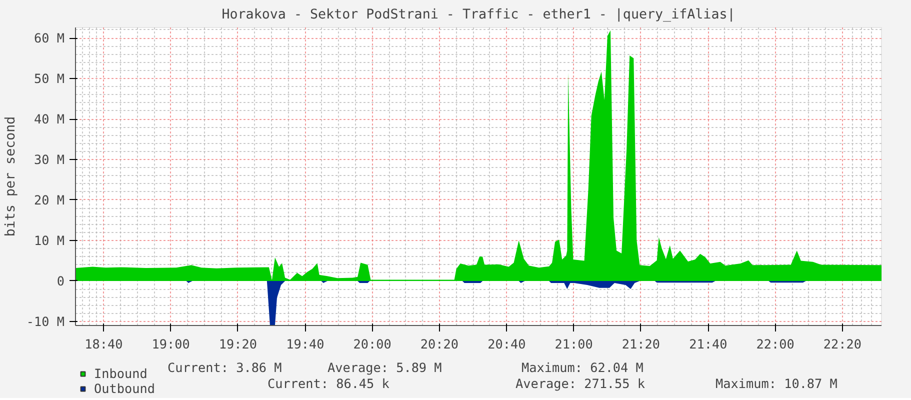 Image resolution: width=911 pixels, height=400 pixels. What do you see at coordinates (124, 388) in the screenshot?
I see `legend-label: Outbound` at bounding box center [124, 388].